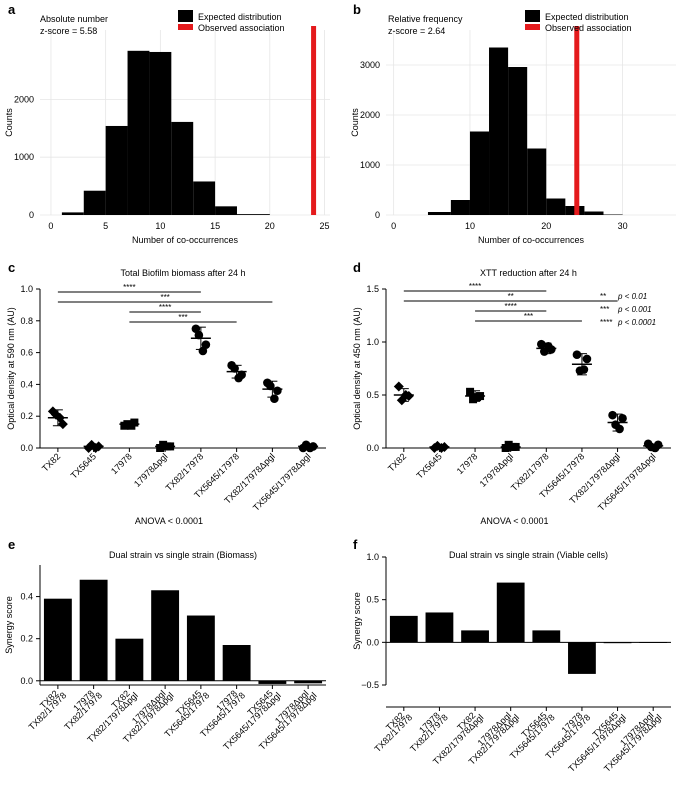 This screenshot has height=789, width=685. Describe the element at coordinates (151, 470) in the screenshot. I see `category-label: 17978Δpgl` at that location.